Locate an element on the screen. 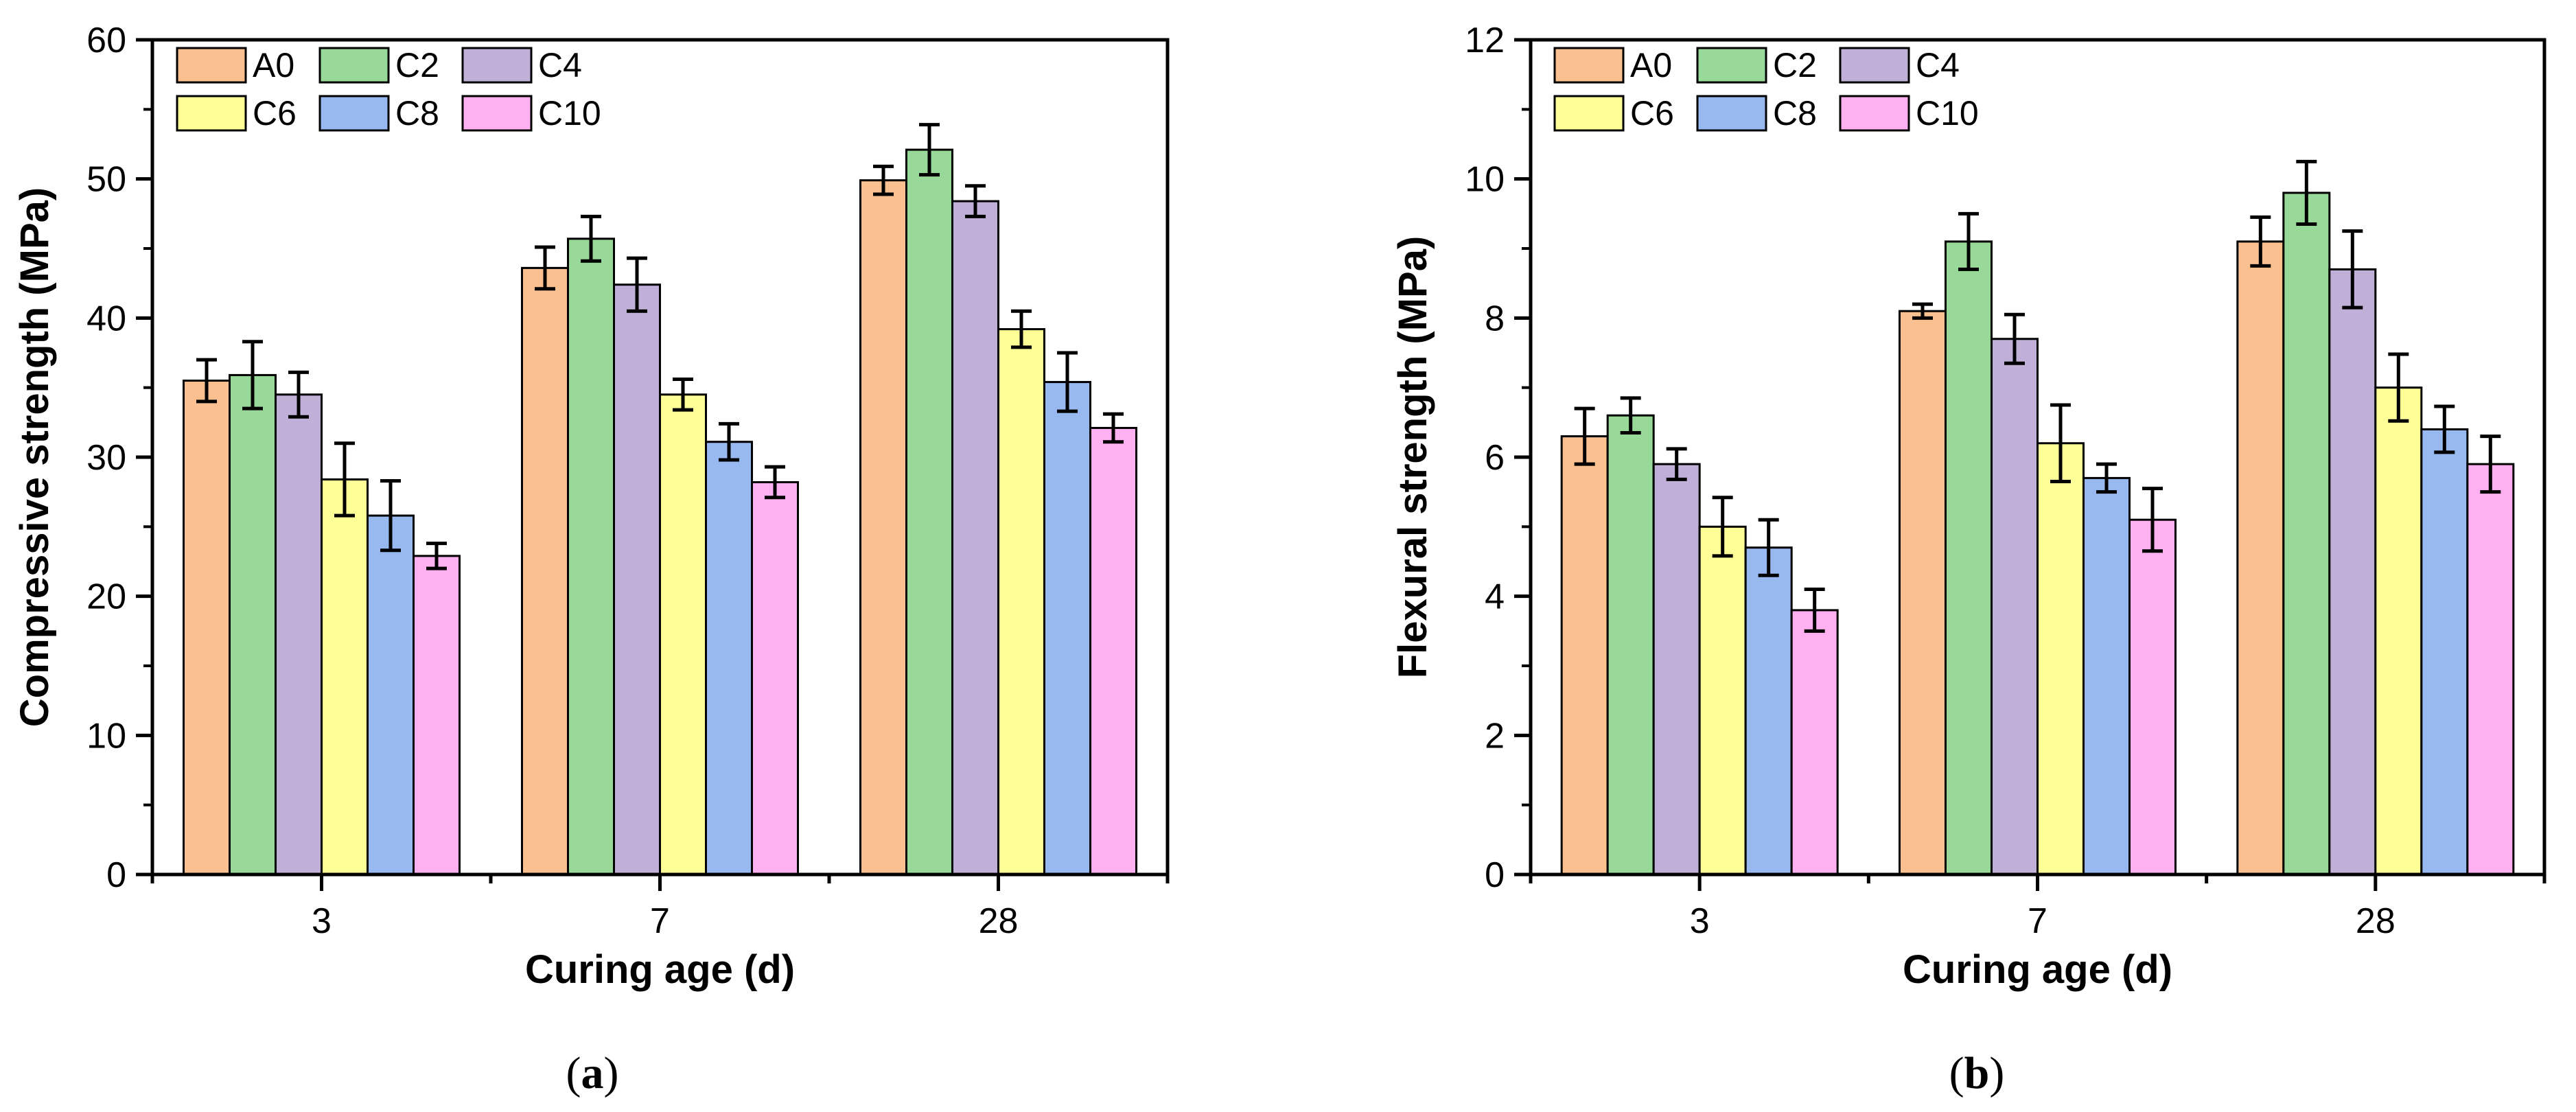  y-tick-label: 6 is located at coordinates (1495, 458).